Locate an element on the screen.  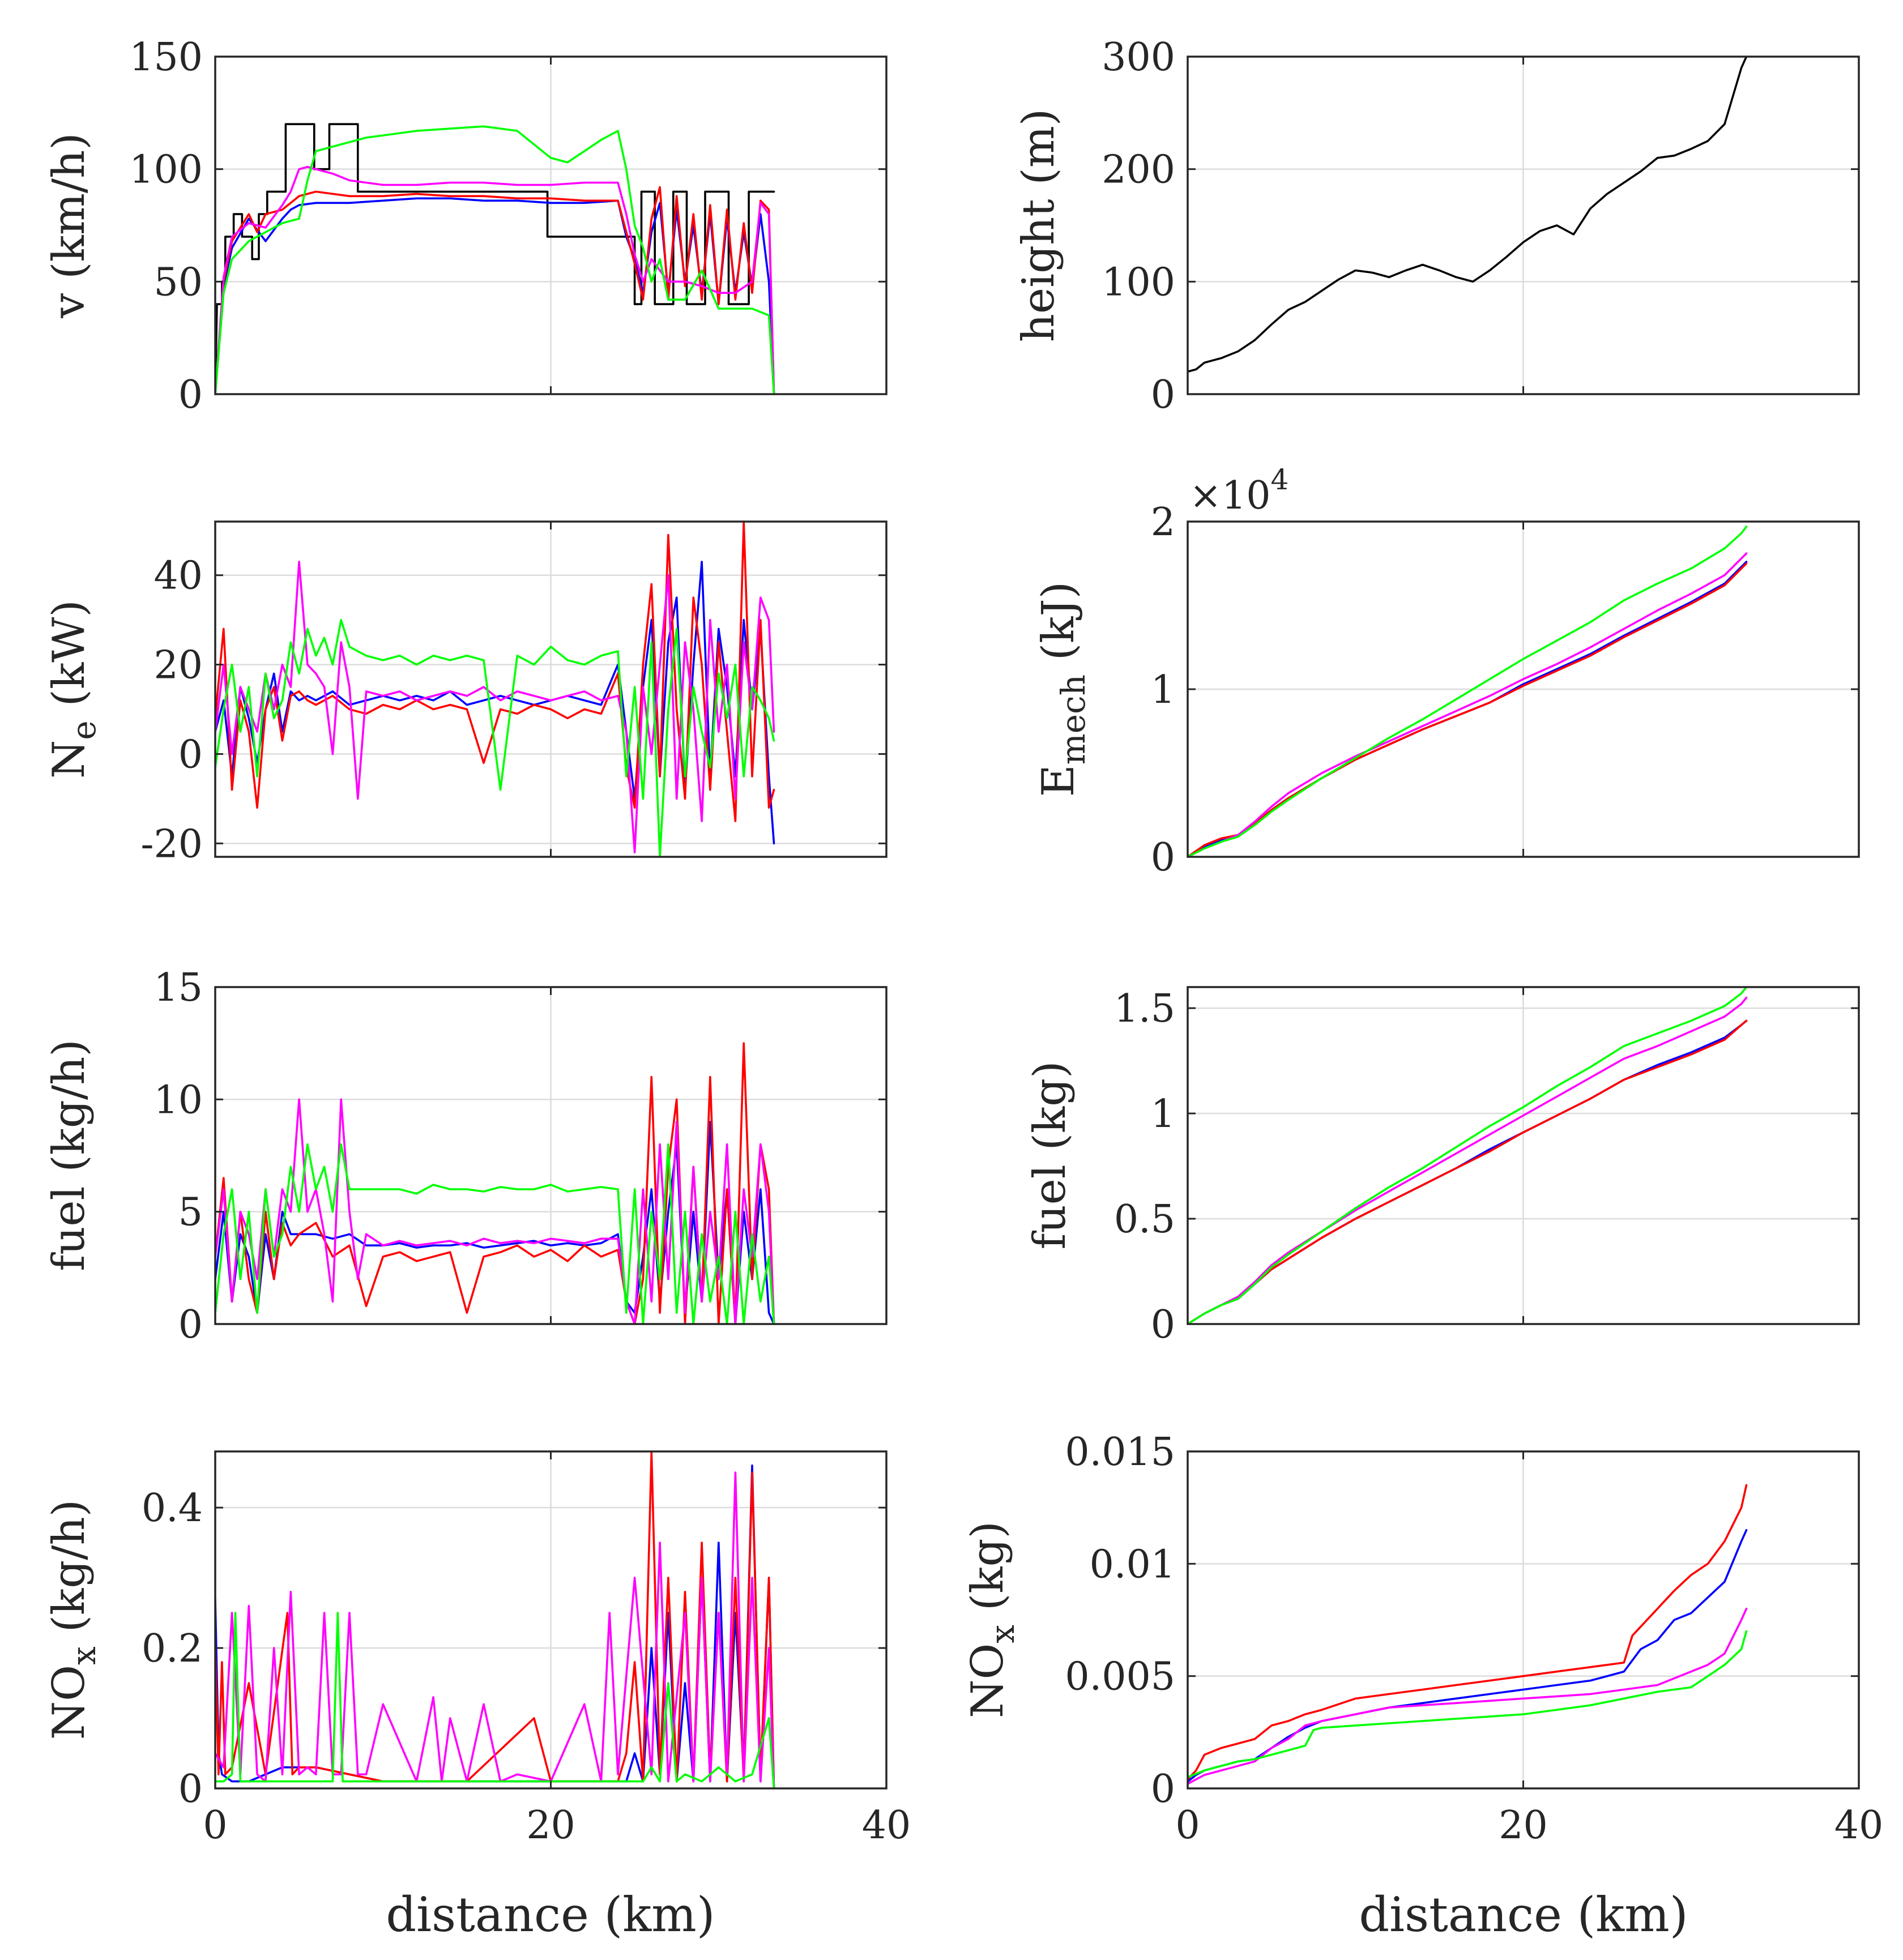
ylabel-emech-main: E is located at coordinates (1058, 781).